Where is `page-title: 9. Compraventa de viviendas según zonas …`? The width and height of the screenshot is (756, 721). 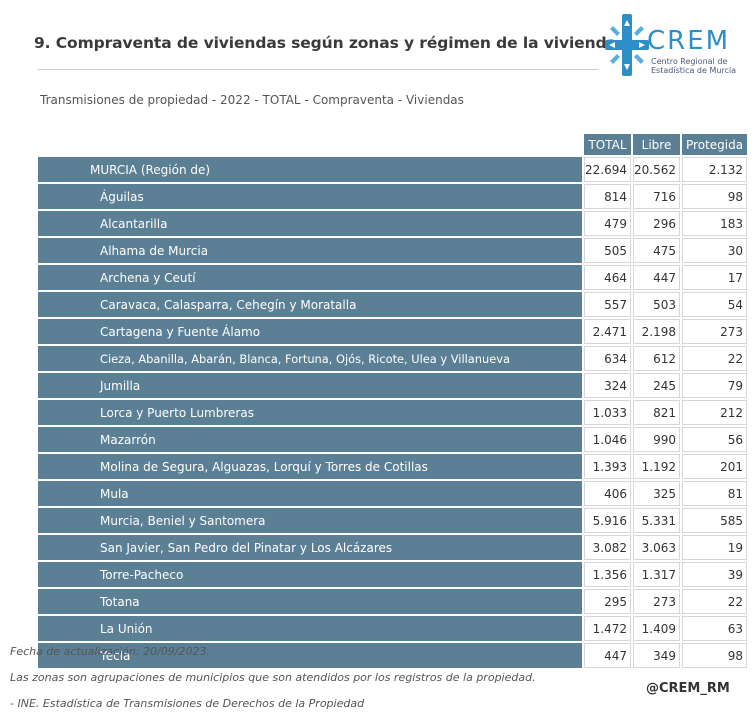 page-title: 9. Compraventa de viviendas según zonas … is located at coordinates (328, 43).